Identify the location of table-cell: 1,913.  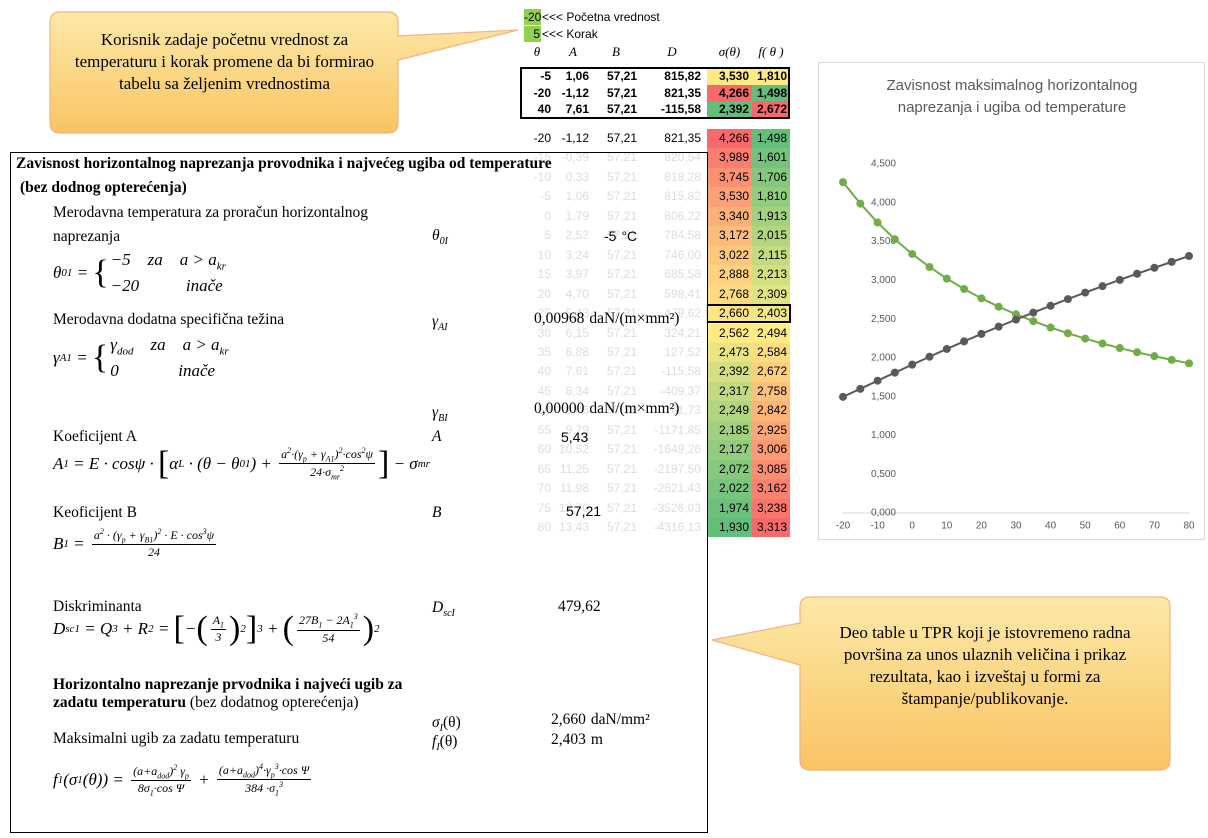
(771, 216).